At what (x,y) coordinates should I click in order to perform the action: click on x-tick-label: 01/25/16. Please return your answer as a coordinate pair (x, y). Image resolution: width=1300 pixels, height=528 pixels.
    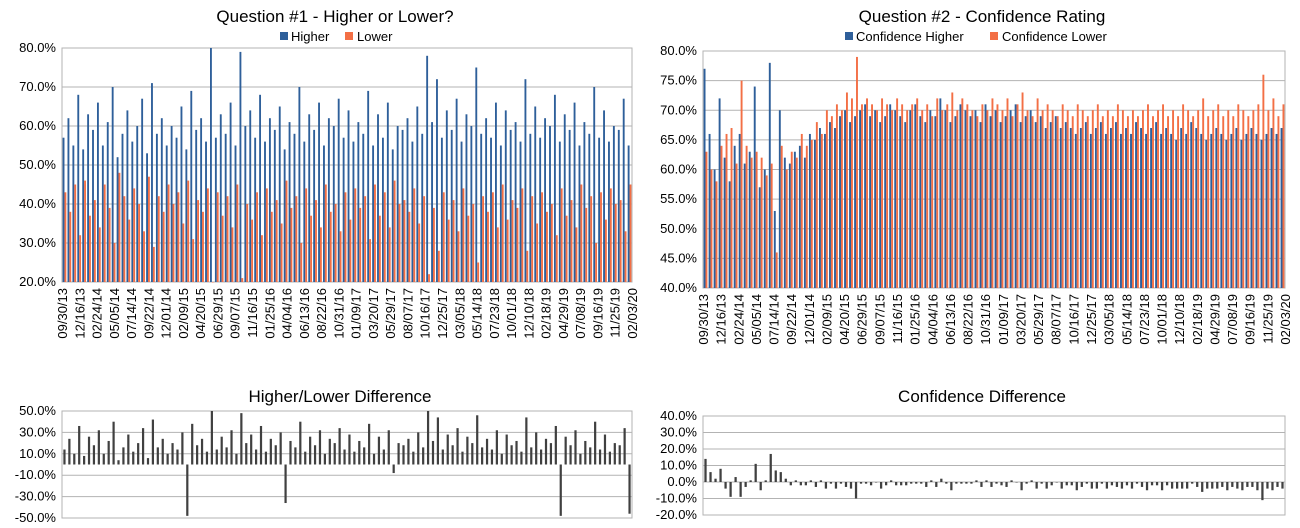
    Looking at the image, I should click on (269, 313).